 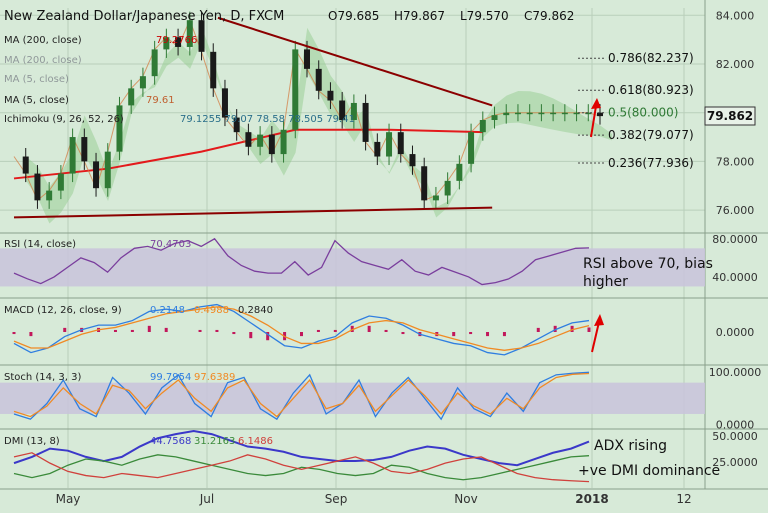 I want to click on stoch-tick-label: 100.0000, so click(x=735, y=372).